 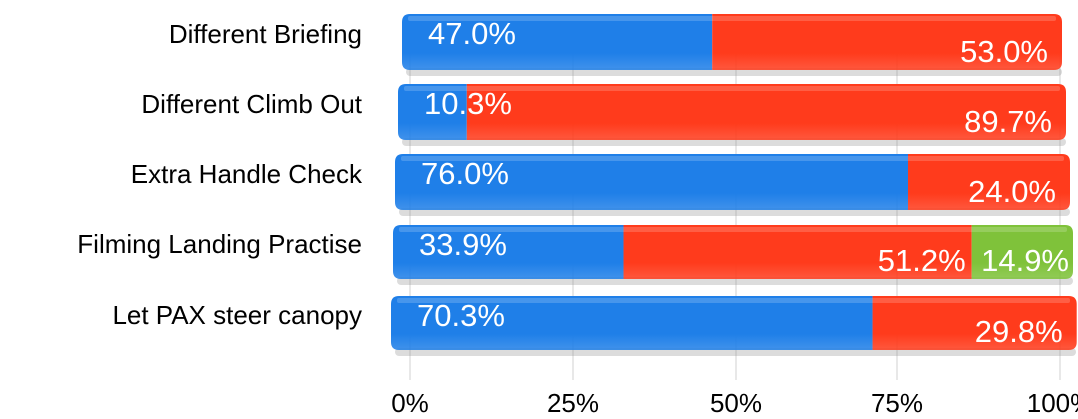 What do you see at coordinates (1004, 51) in the screenshot?
I see `data-label: 53.0%` at bounding box center [1004, 51].